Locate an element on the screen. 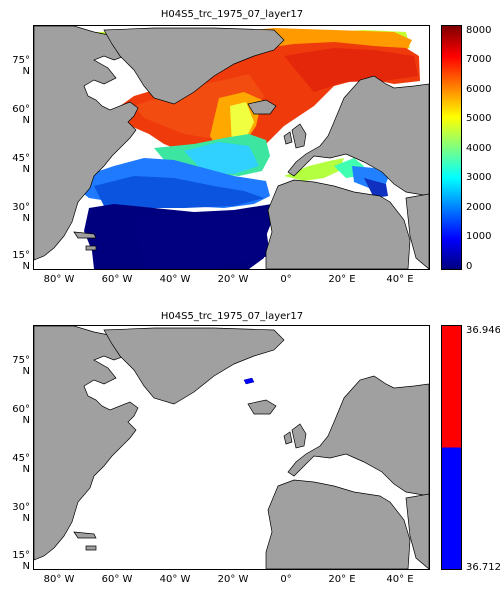 This screenshot has width=500, height=600. tracer-cell is located at coordinates (249, 381).